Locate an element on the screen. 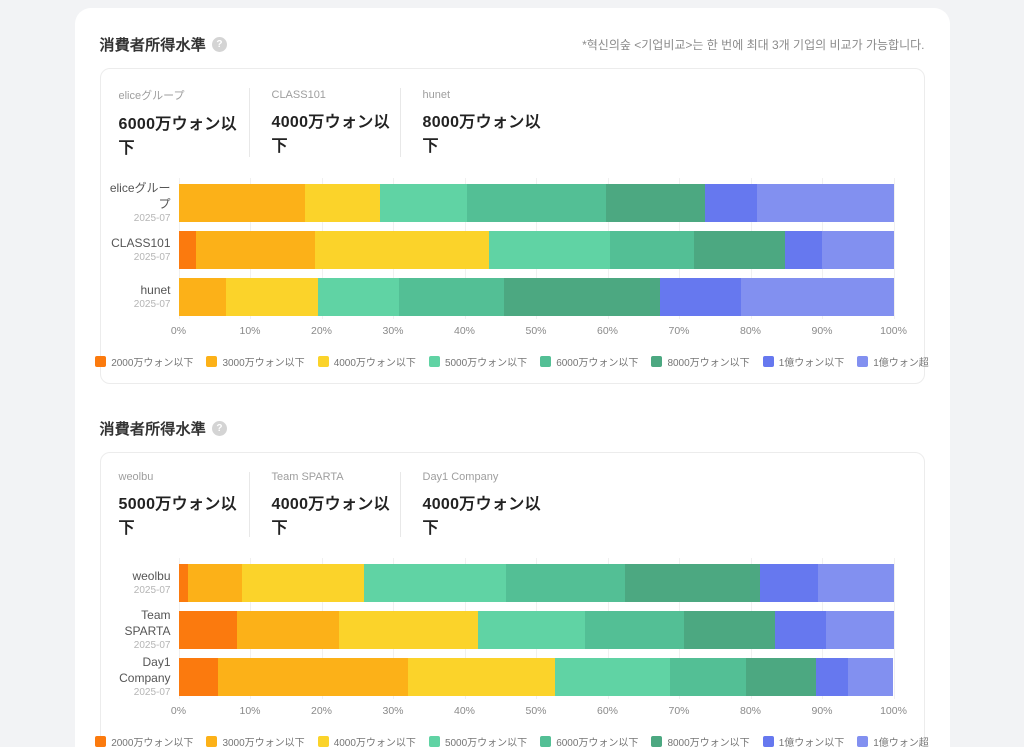  row-label: eliceグループ 2025-07 is located at coordinates (136, 203).